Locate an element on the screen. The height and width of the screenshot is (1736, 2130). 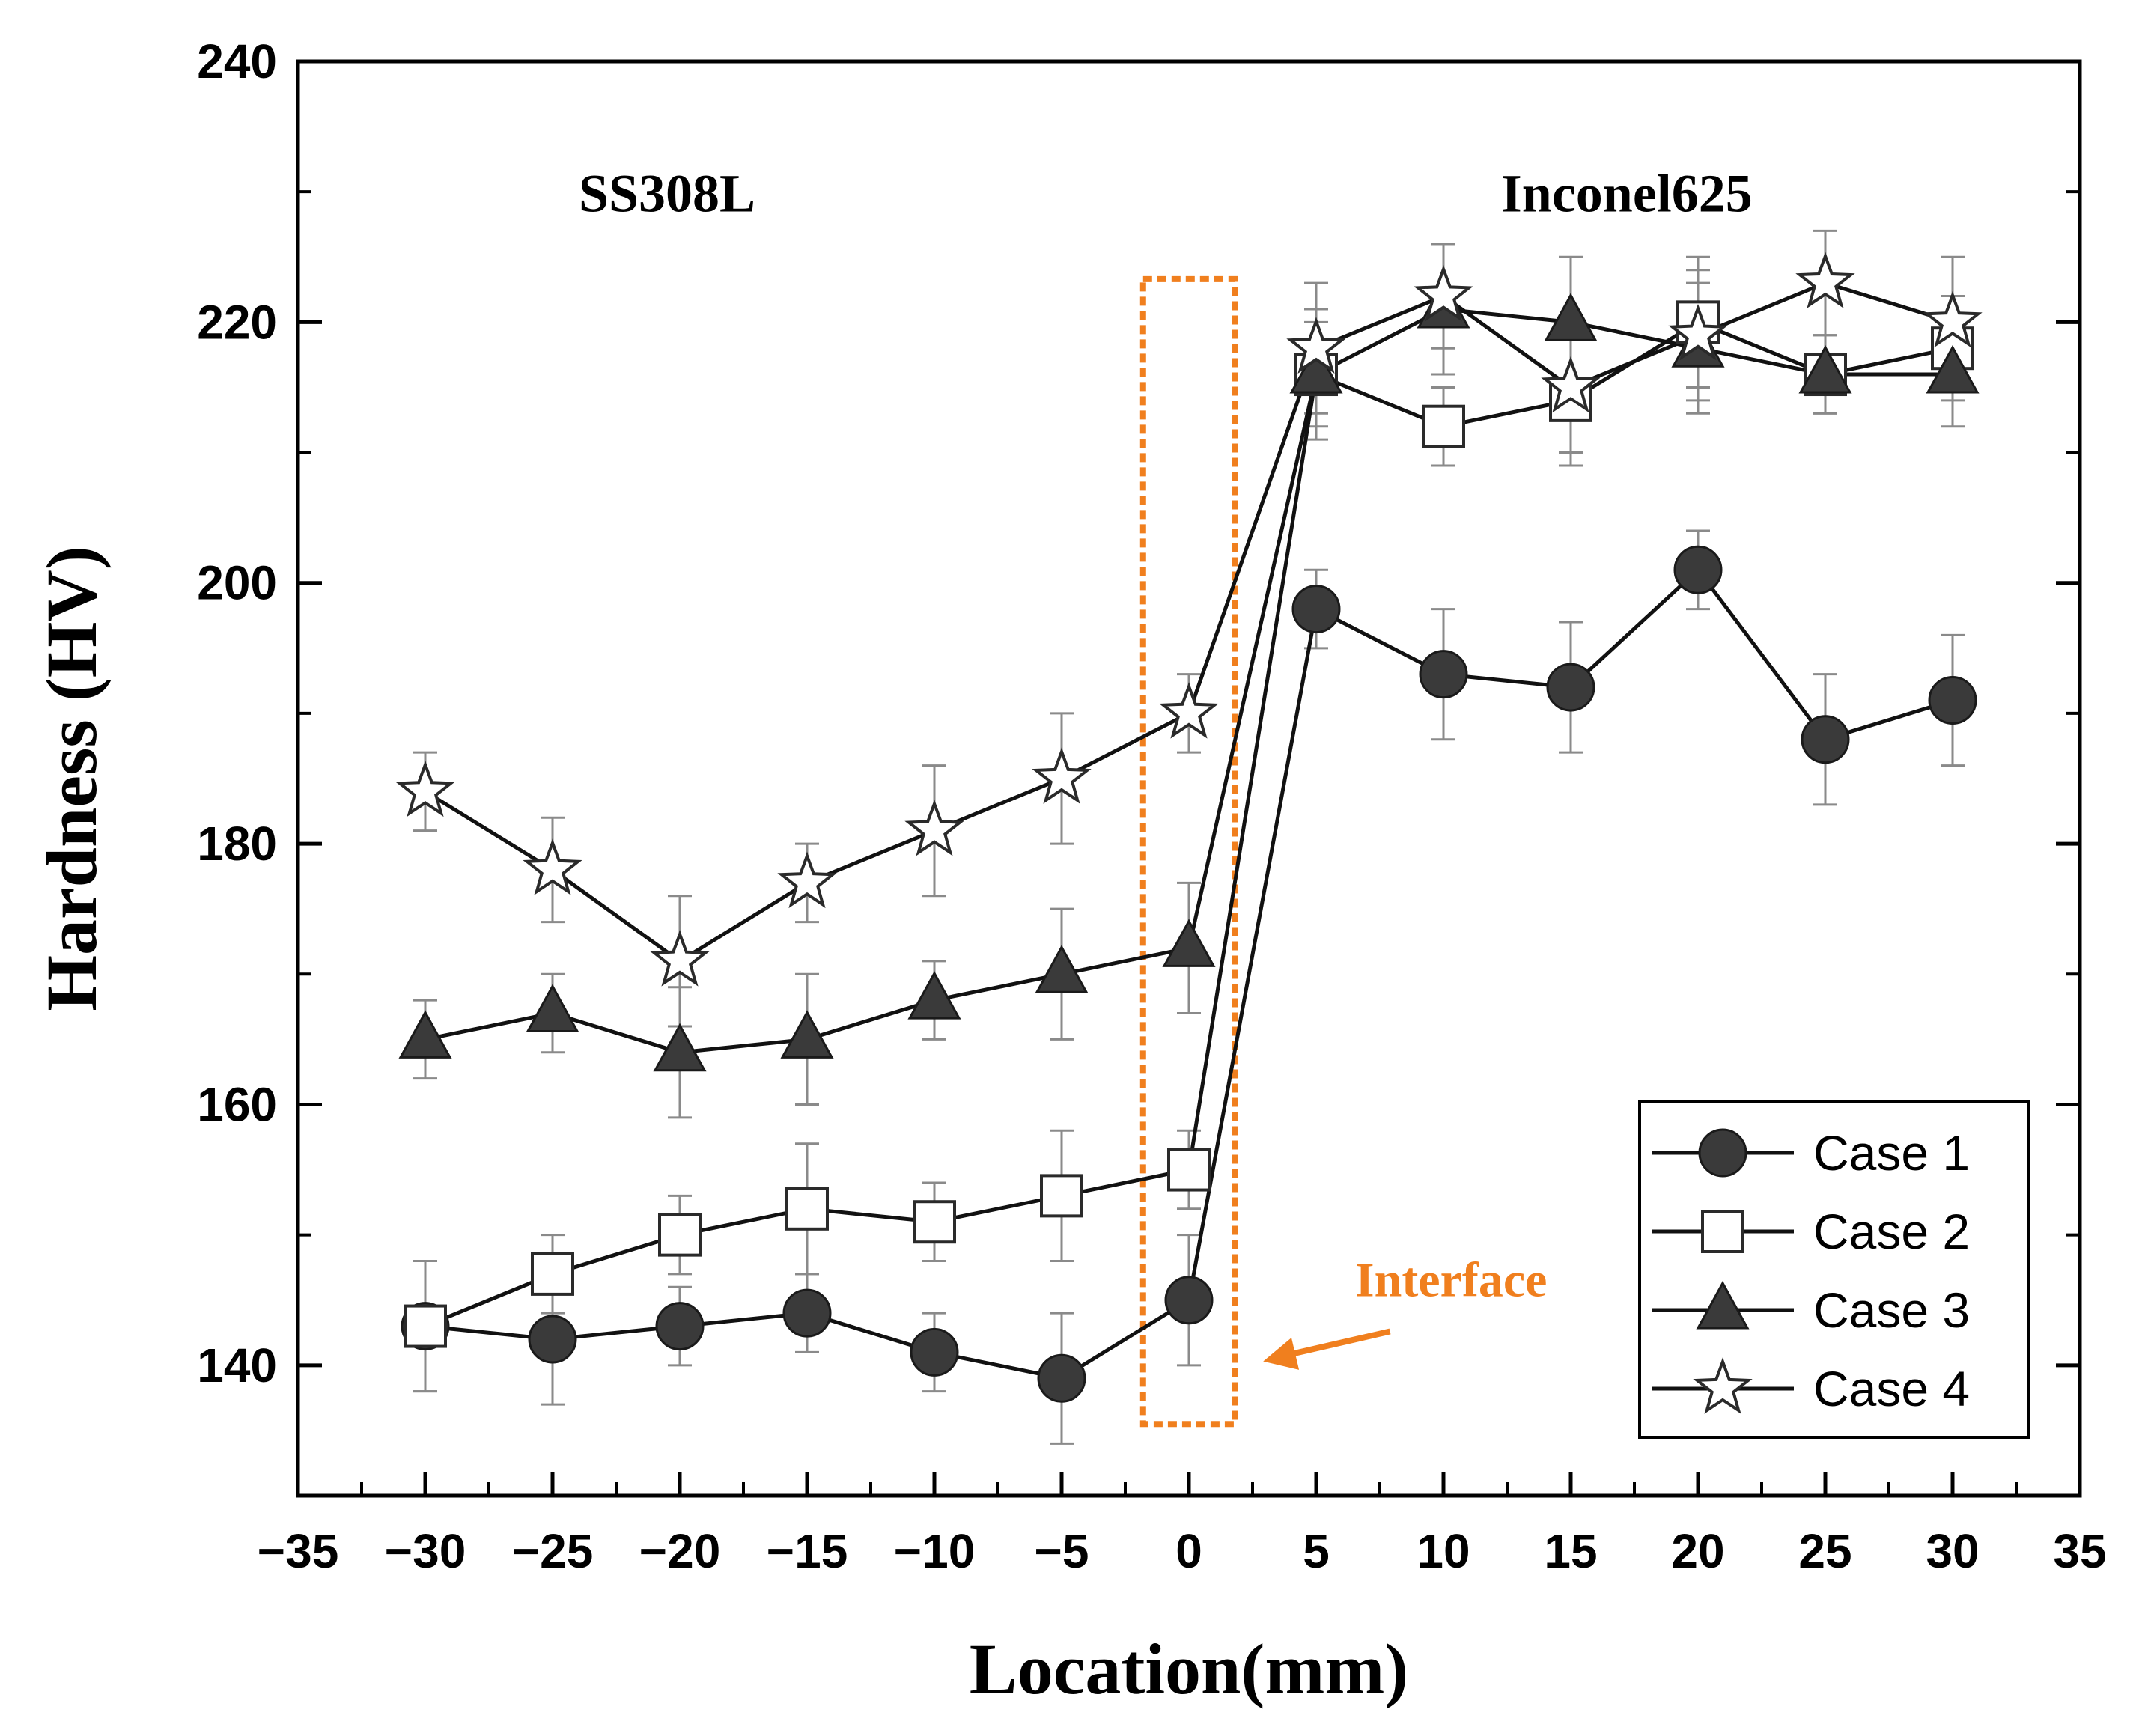
x-tick-label: −5 is located at coordinates (1062, 1551).